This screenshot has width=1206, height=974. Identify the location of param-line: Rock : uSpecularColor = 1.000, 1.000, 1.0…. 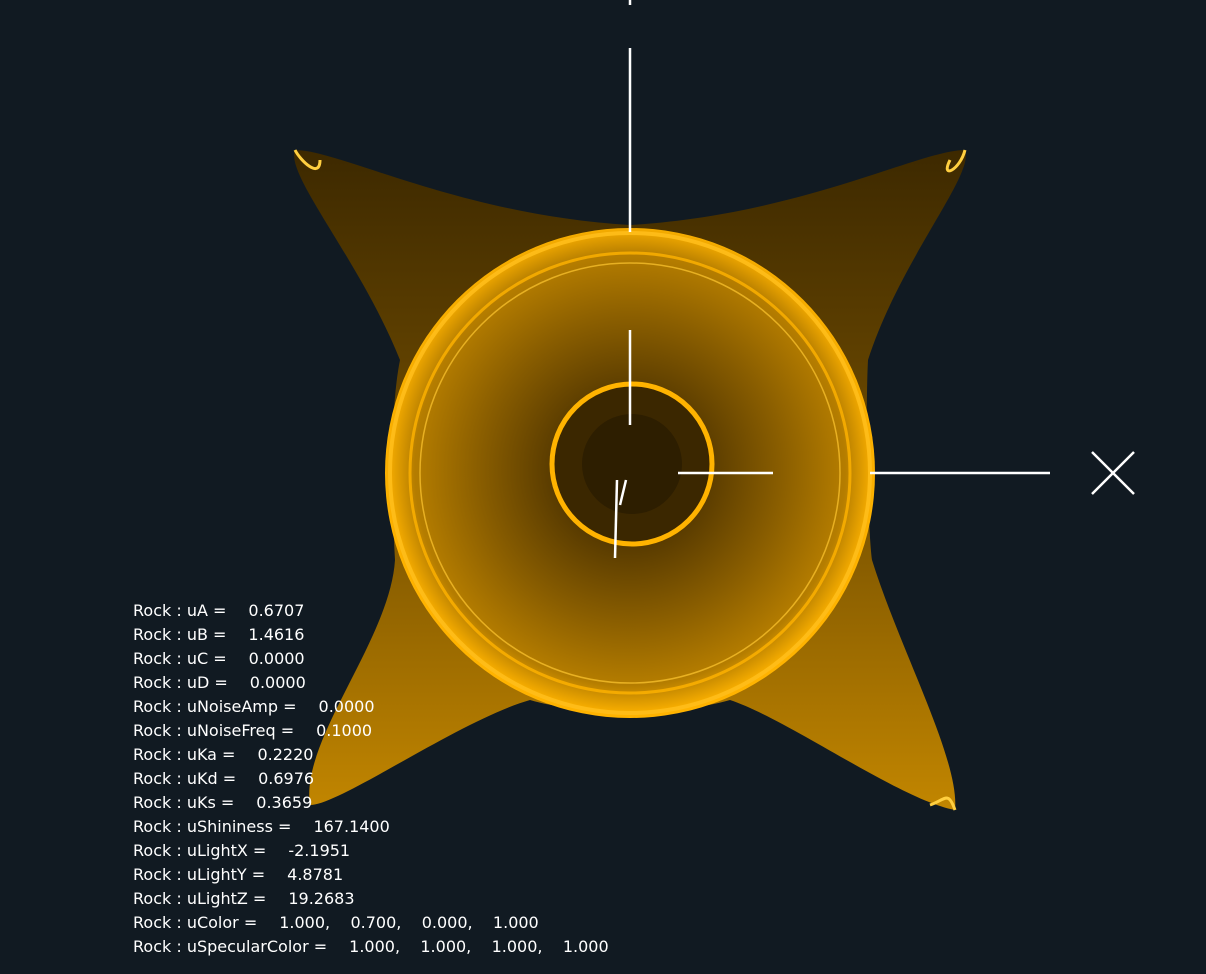
(371, 947).